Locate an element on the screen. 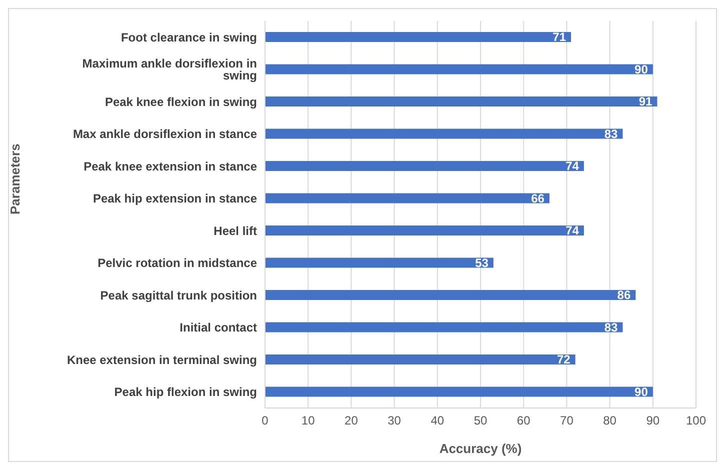 This screenshot has height=472, width=727. x-tick-label: 30 is located at coordinates (395, 421).